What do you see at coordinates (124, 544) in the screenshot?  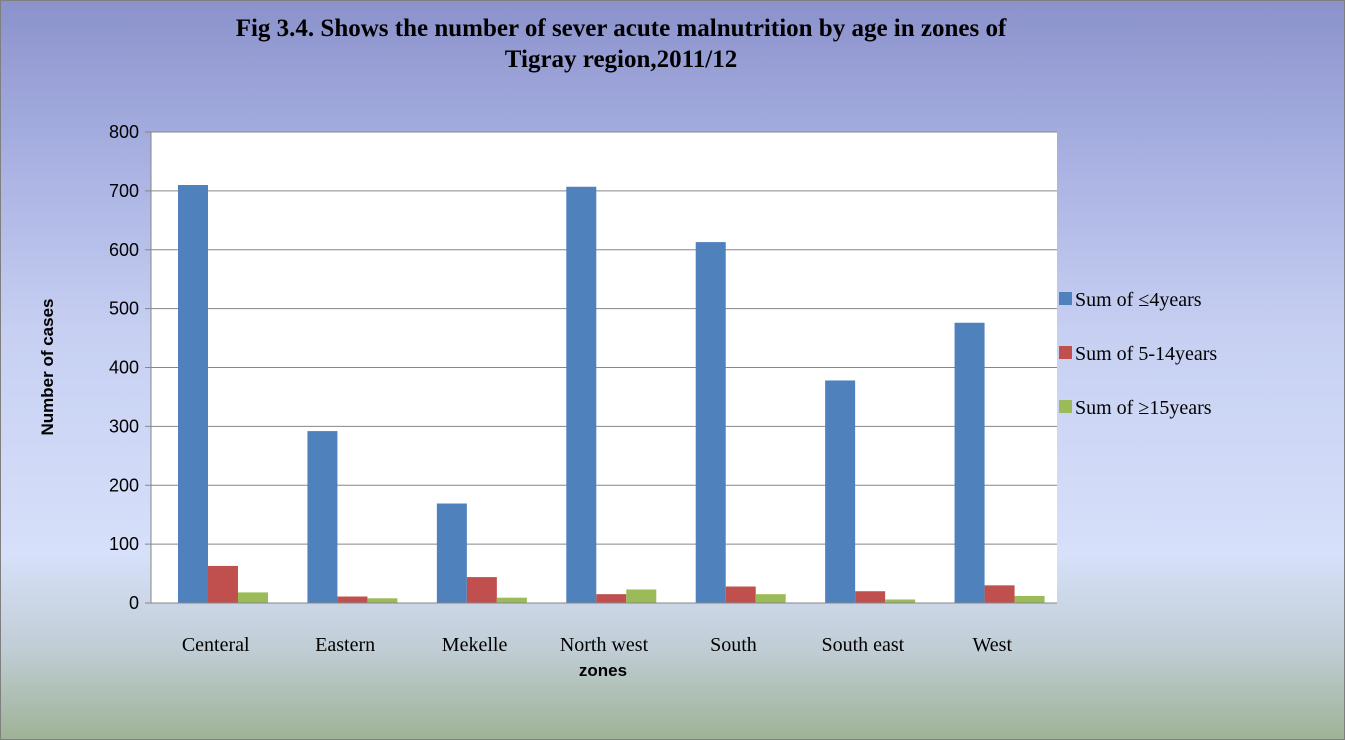 I see `y-tick-label: 100` at bounding box center [124, 544].